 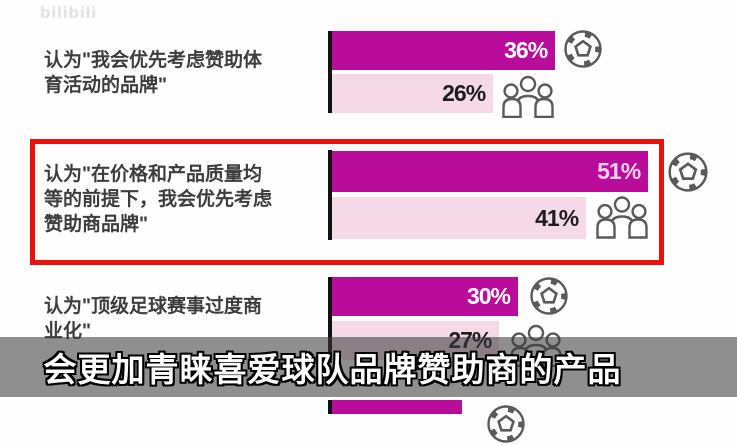 What do you see at coordinates (106, 85) in the screenshot?
I see `label-line: 育活动的品牌"` at bounding box center [106, 85].